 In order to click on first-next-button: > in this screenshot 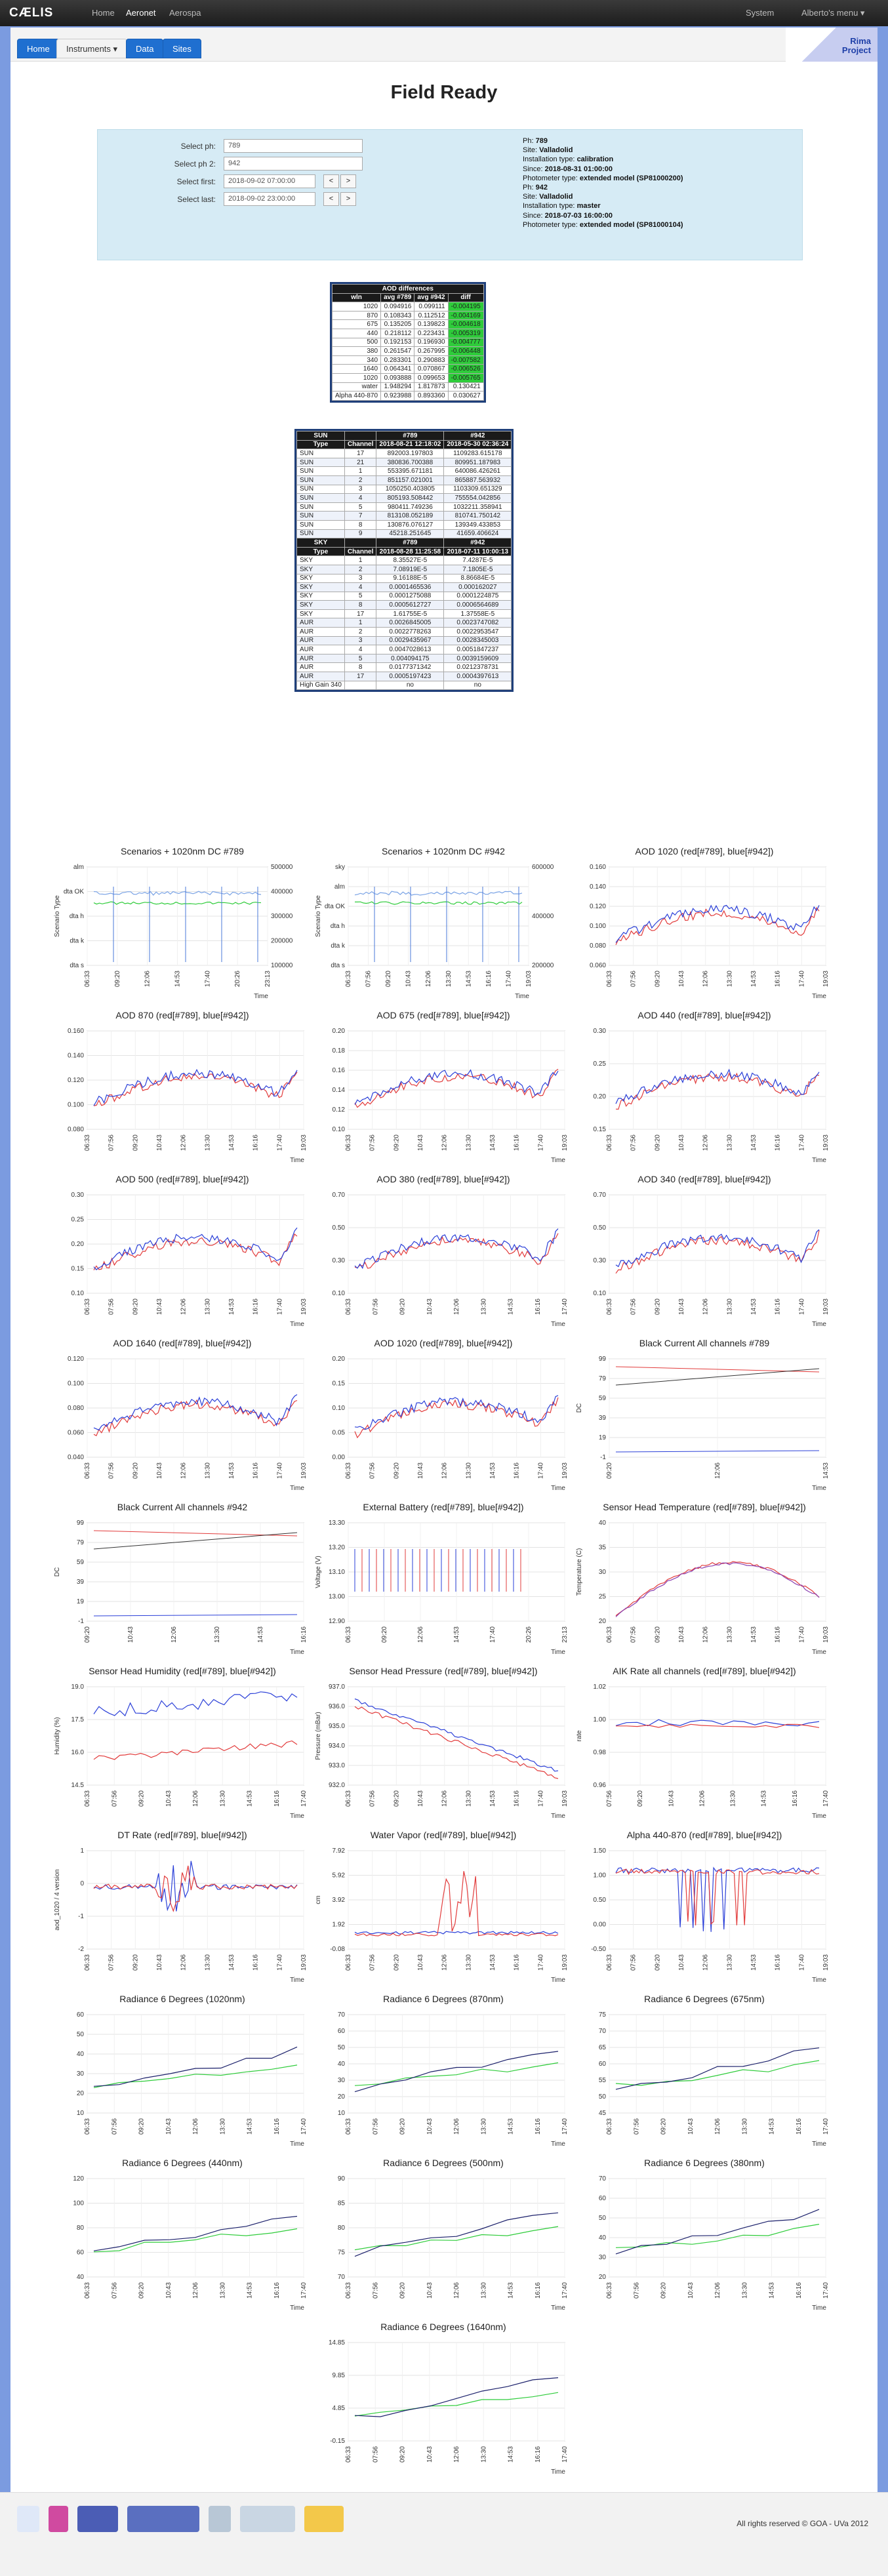, I will do `click(348, 181)`.